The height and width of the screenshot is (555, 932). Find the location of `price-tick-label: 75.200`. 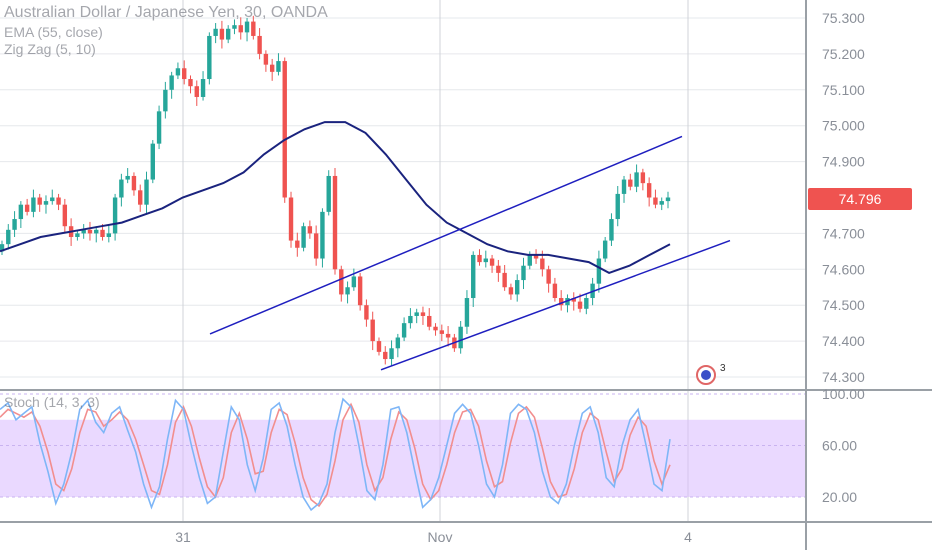

price-tick-label: 75.200 is located at coordinates (843, 54).